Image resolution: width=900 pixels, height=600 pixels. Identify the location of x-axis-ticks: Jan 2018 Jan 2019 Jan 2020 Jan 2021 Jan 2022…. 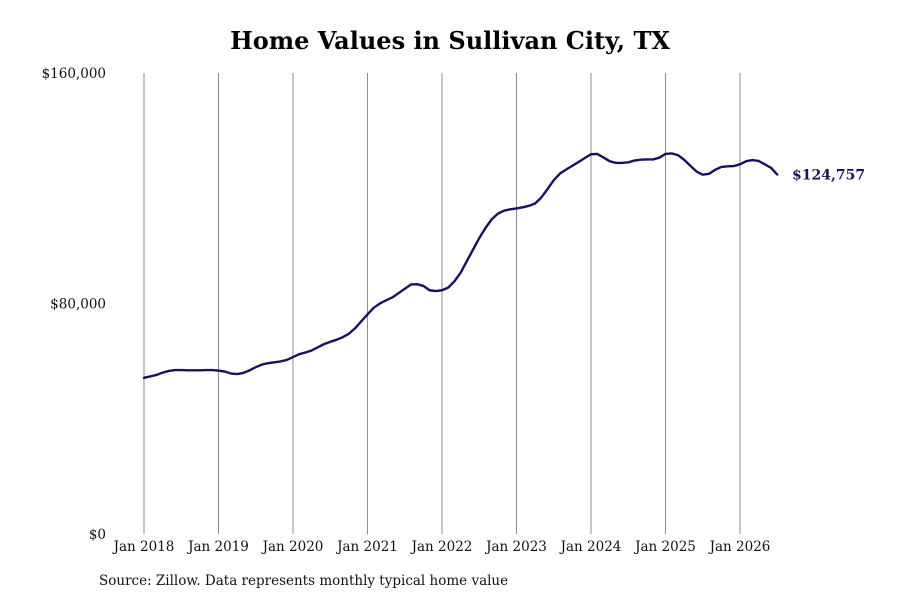
(441, 547).